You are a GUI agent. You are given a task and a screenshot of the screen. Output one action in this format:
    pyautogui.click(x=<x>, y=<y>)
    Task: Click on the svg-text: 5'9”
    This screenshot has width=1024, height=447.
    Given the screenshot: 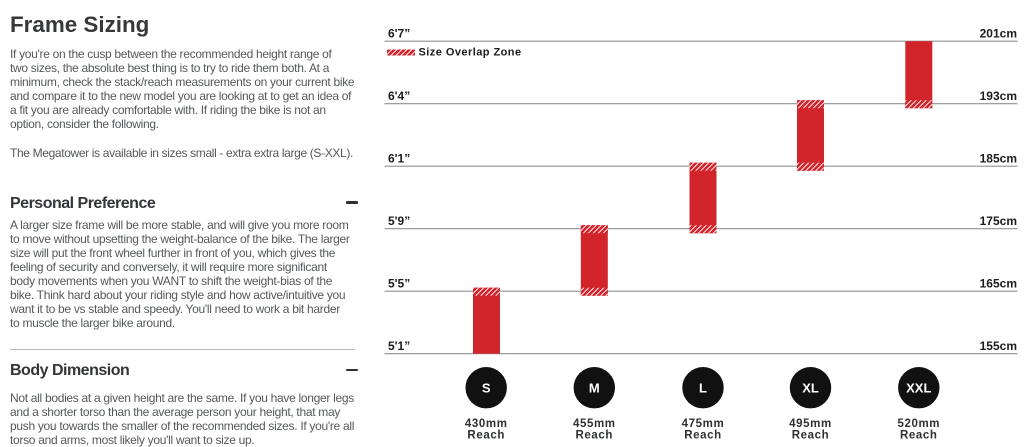 What is the action you would take?
    pyautogui.click(x=399, y=221)
    